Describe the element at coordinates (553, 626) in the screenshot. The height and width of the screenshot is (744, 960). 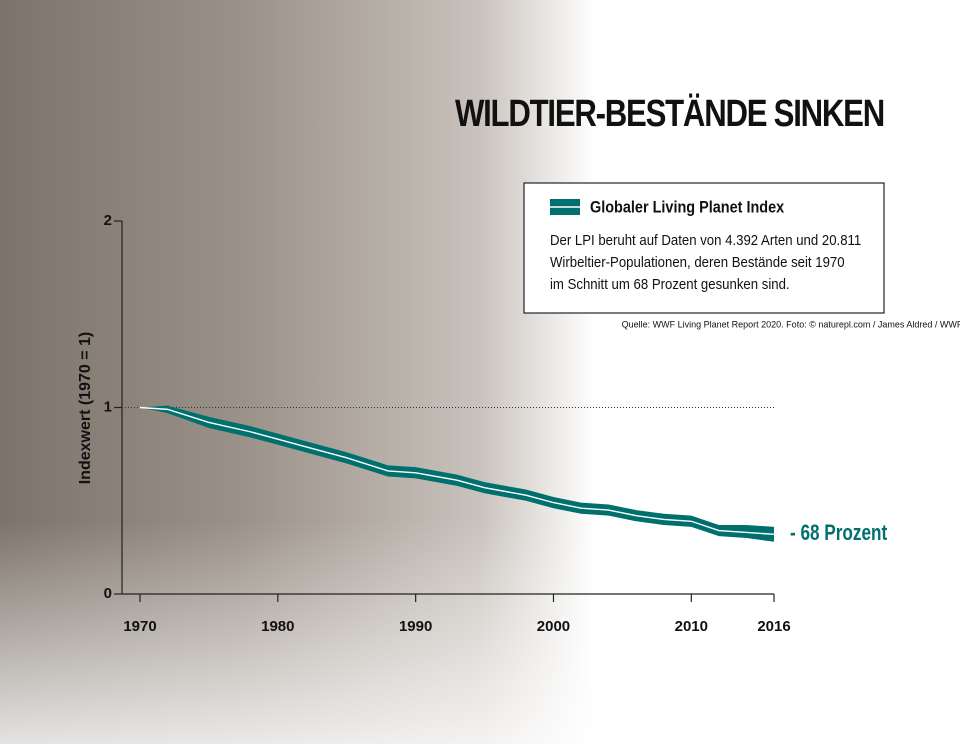
I see `x-tick-label: 2000` at that location.